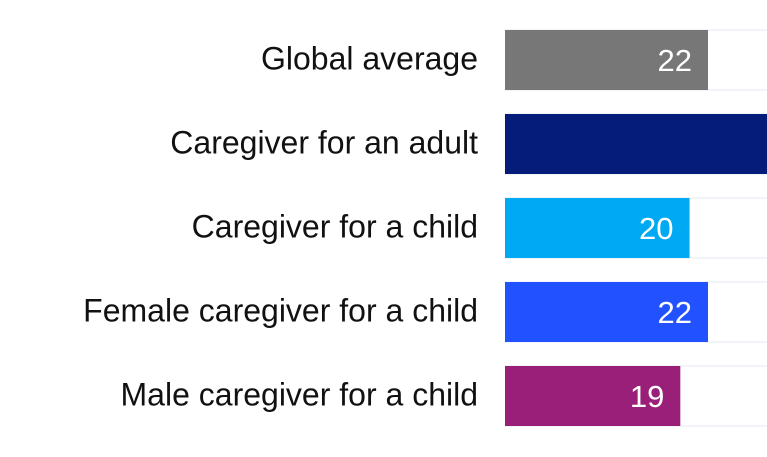  I want to click on category-label: Caregiver for an adult, so click(324, 142).